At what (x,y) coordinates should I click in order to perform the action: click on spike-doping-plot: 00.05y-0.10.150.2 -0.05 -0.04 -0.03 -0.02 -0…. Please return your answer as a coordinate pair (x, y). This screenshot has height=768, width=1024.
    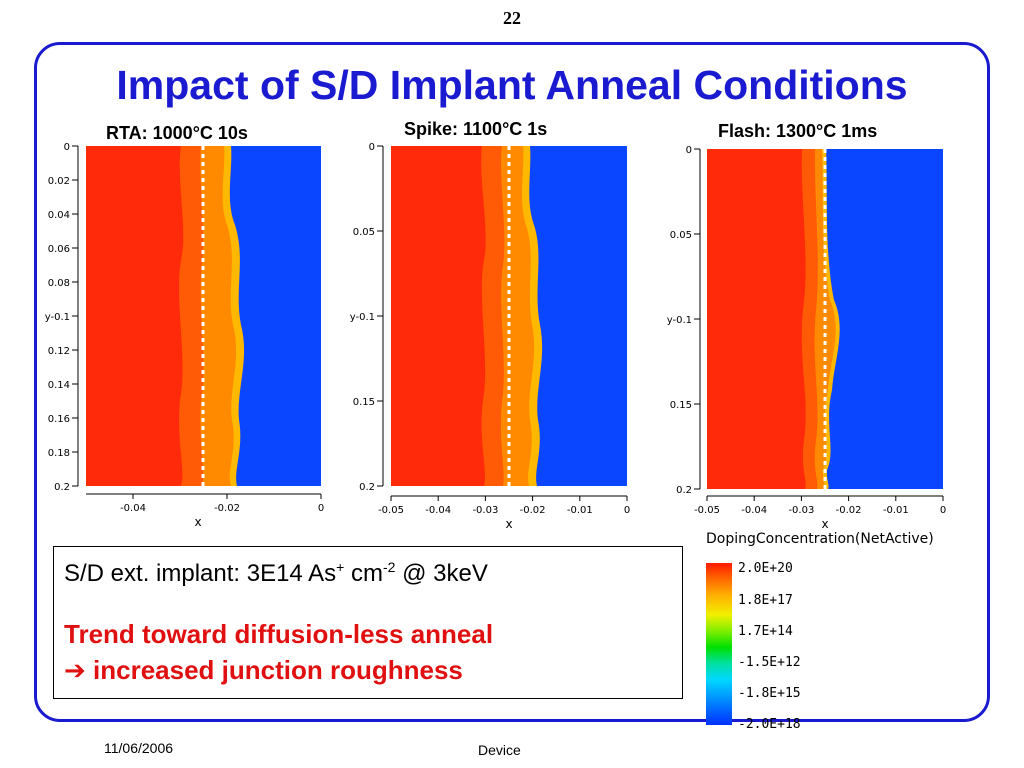
    Looking at the image, I should click on (490, 336).